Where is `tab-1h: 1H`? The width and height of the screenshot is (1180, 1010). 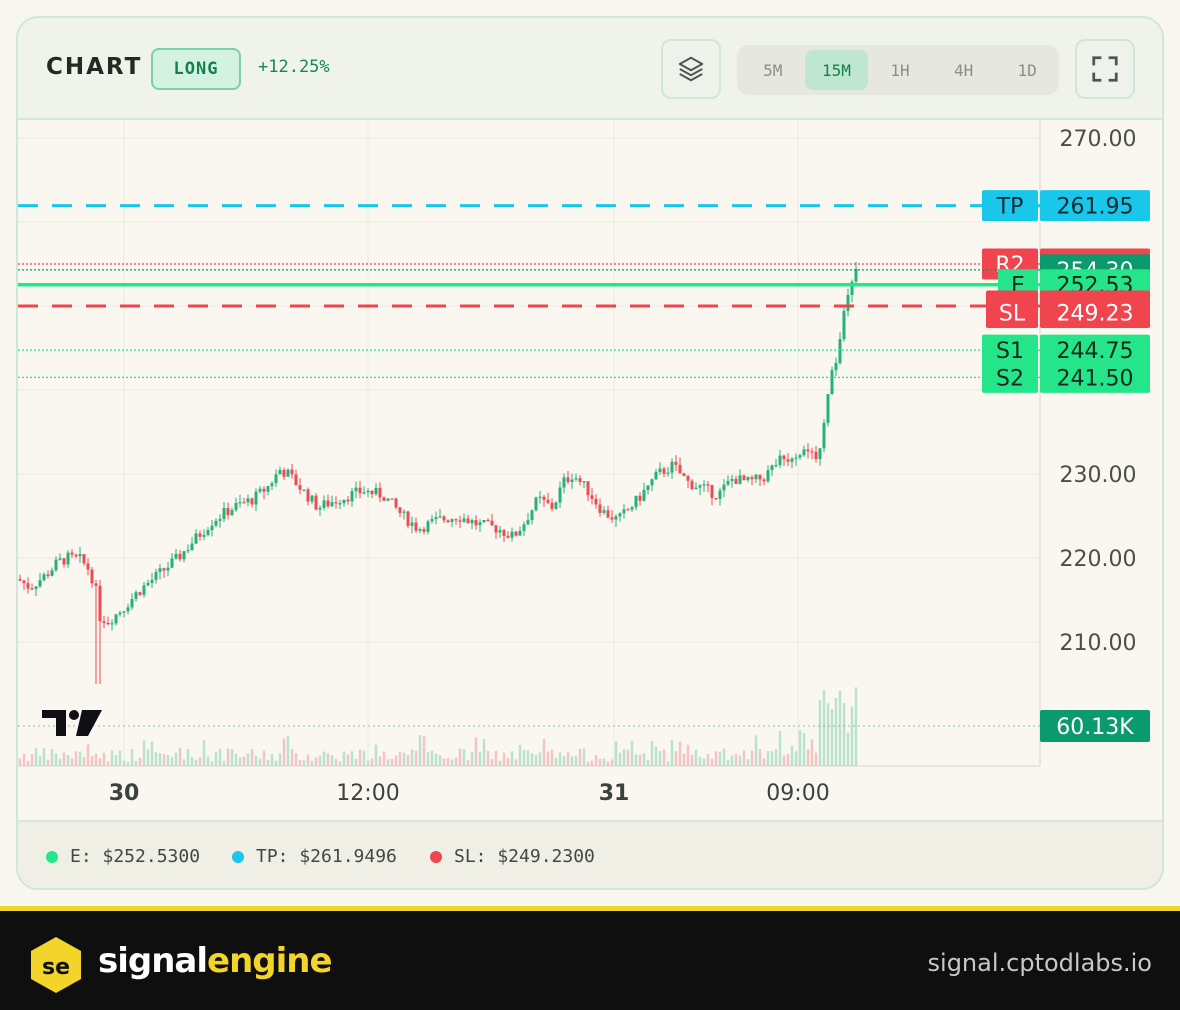 tab-1h: 1H is located at coordinates (900, 70).